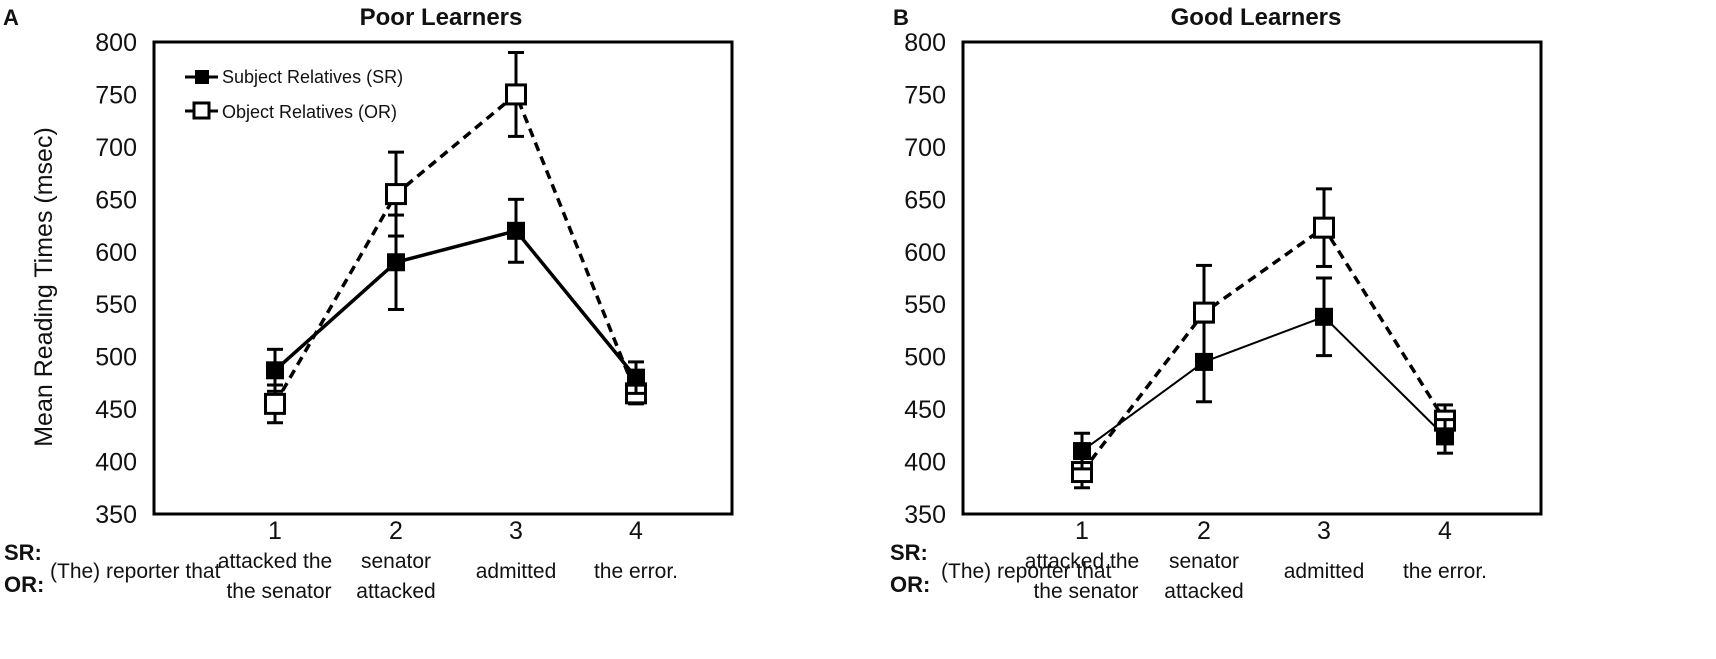 This screenshot has height=659, width=1716. What do you see at coordinates (312, 77) in the screenshot?
I see `legend-label: Subject Relatives (SR)` at bounding box center [312, 77].